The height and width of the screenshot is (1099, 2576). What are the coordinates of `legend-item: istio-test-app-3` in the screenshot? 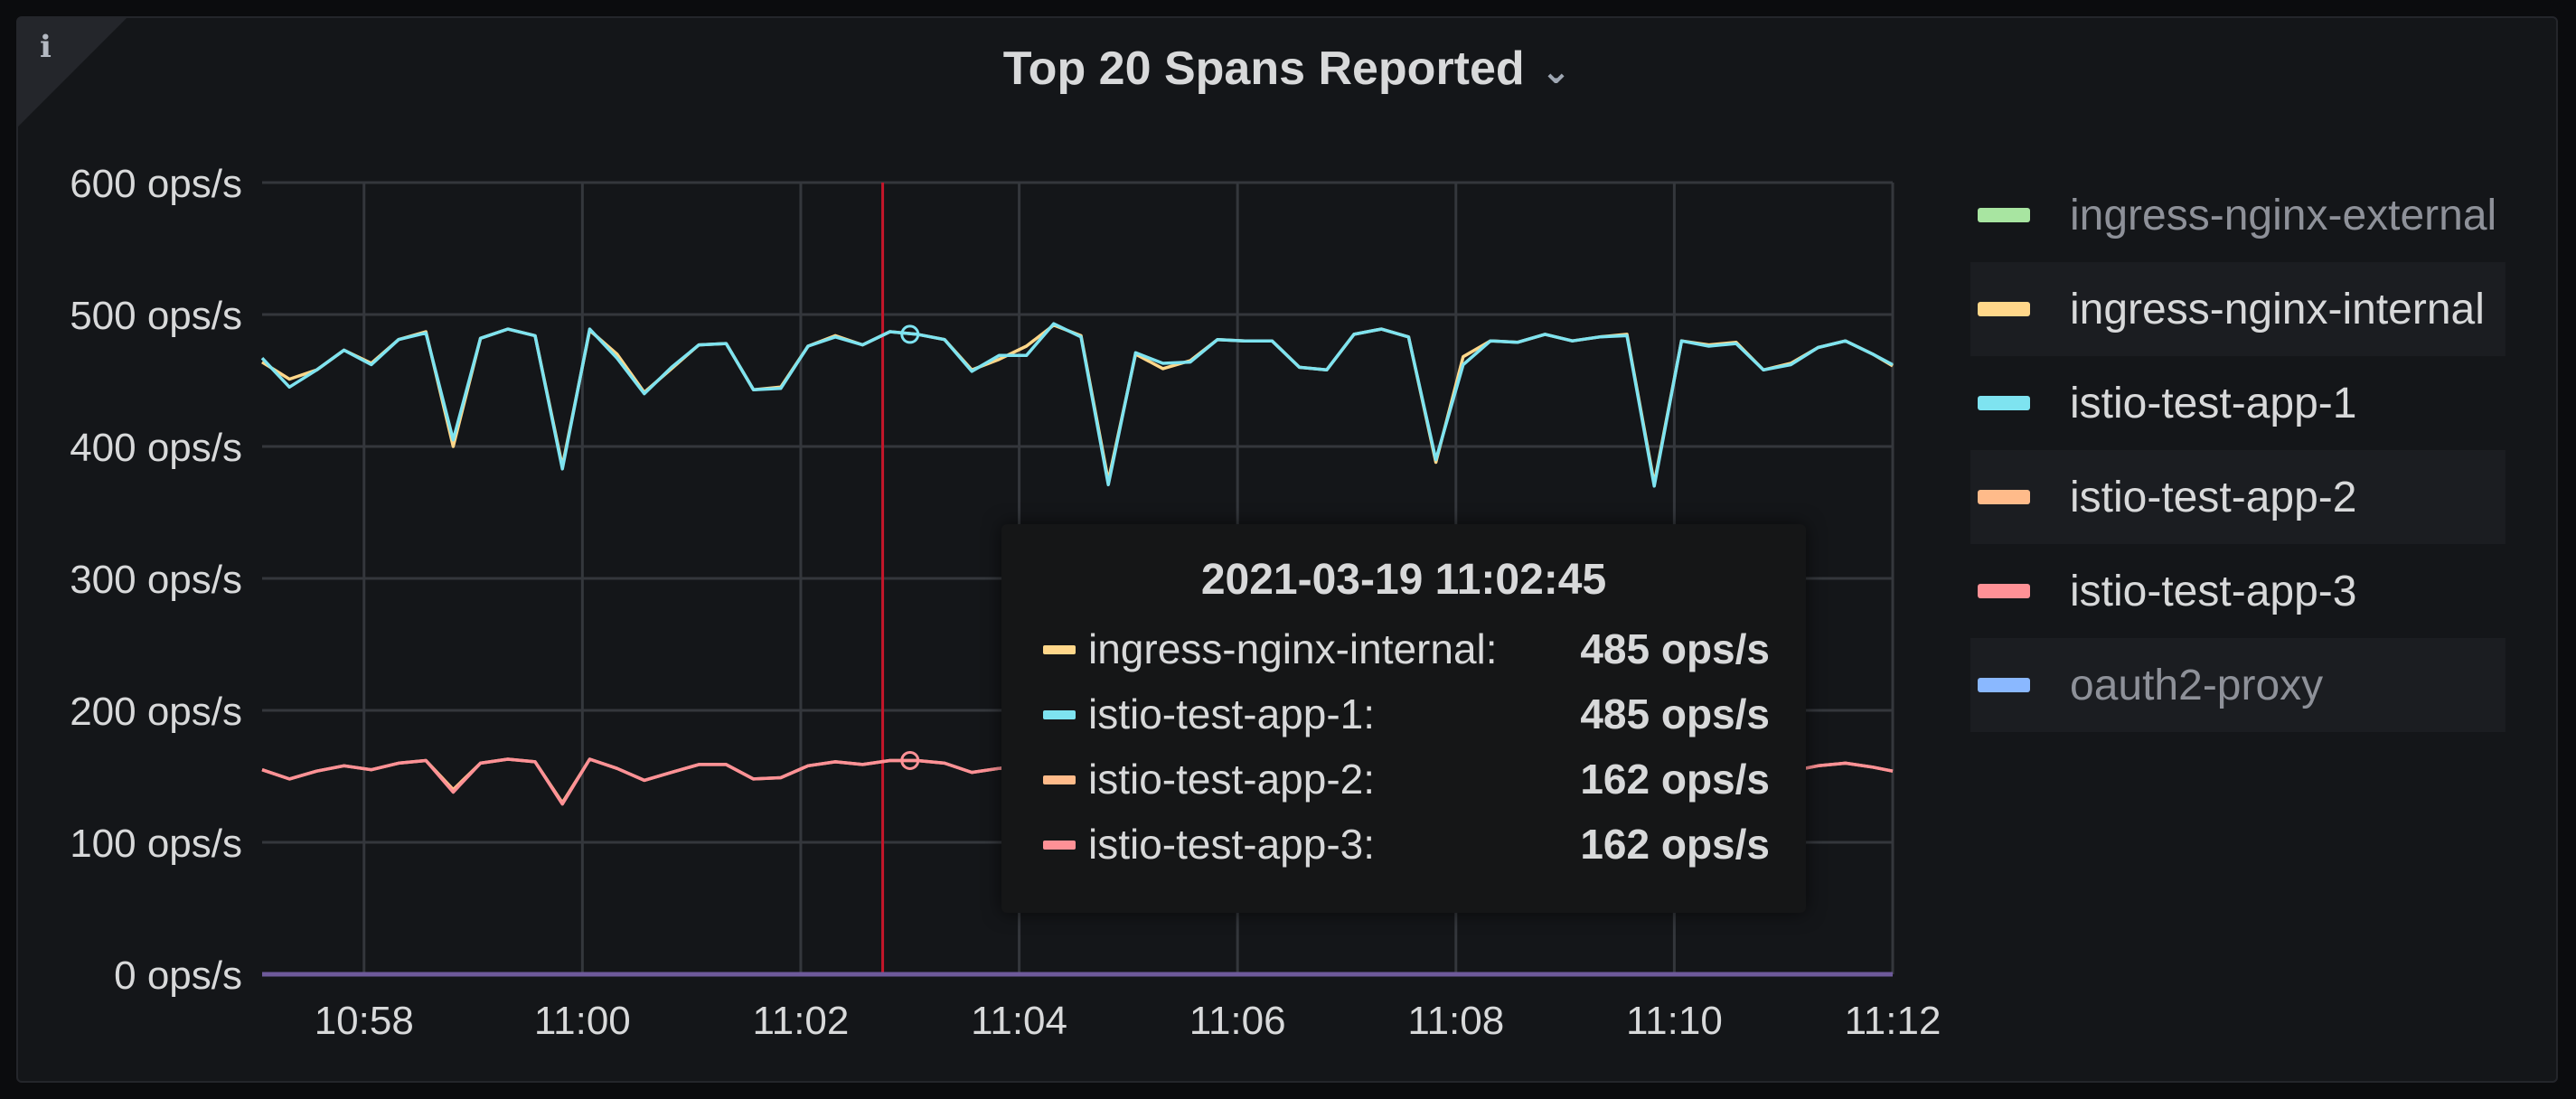 It's located at (2237, 591).